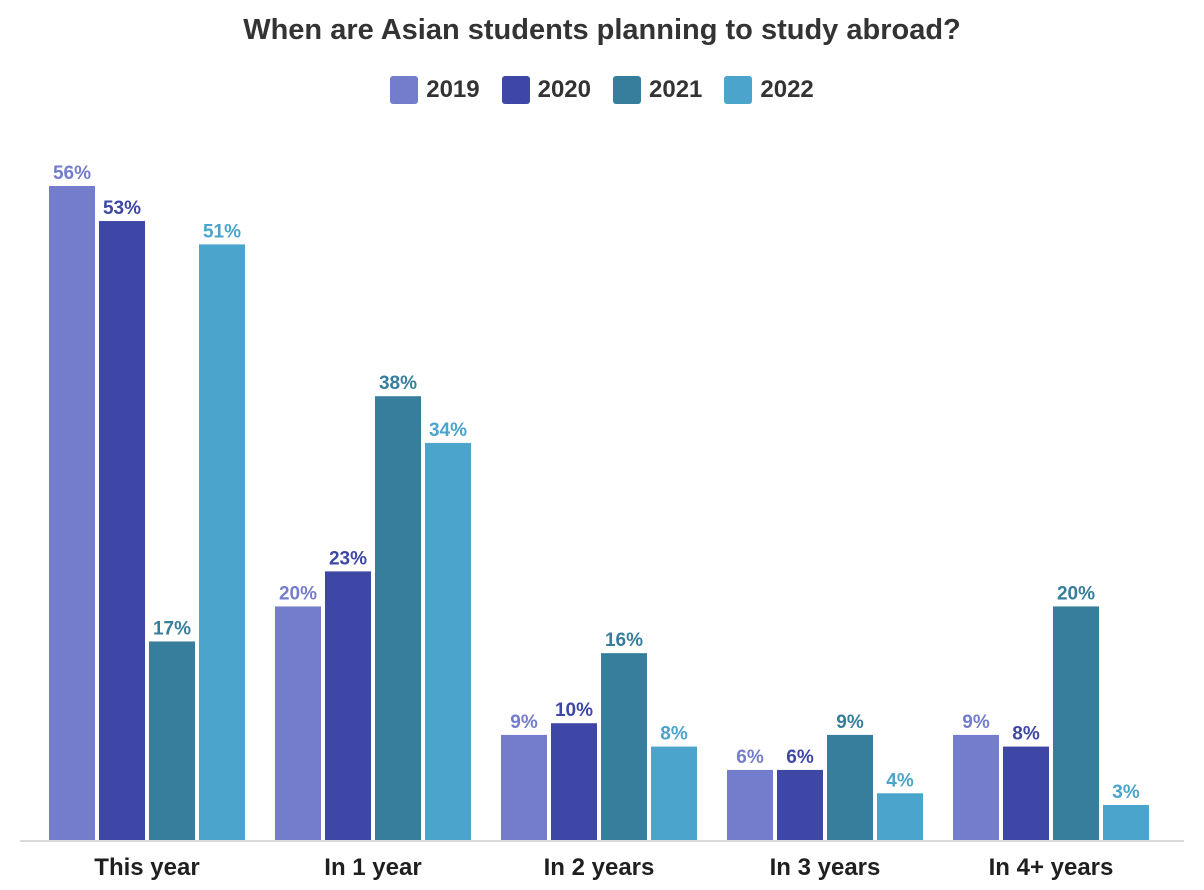 This screenshot has height=890, width=1204. What do you see at coordinates (825, 867) in the screenshot?
I see `x-tick-label: In 3 years` at bounding box center [825, 867].